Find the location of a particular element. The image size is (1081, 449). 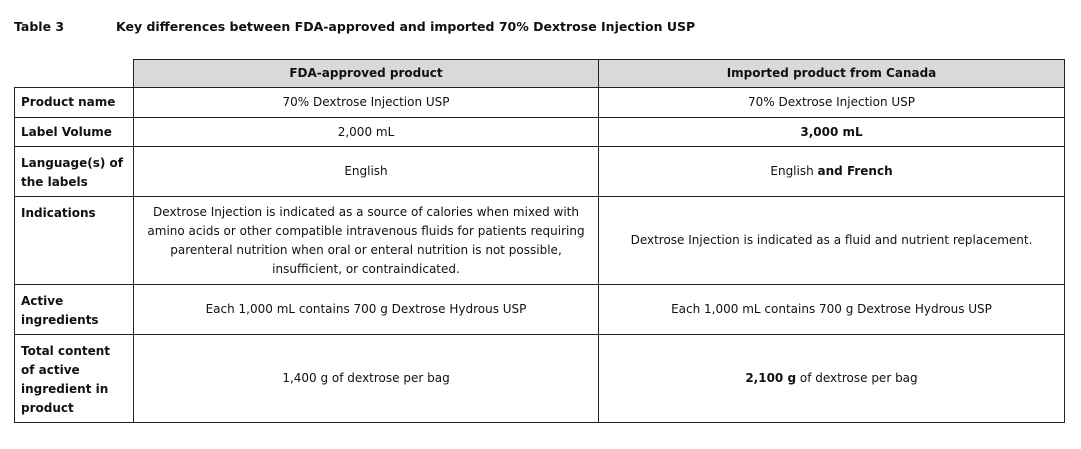

column-header-imported: Imported product from Canada is located at coordinates (831, 73).